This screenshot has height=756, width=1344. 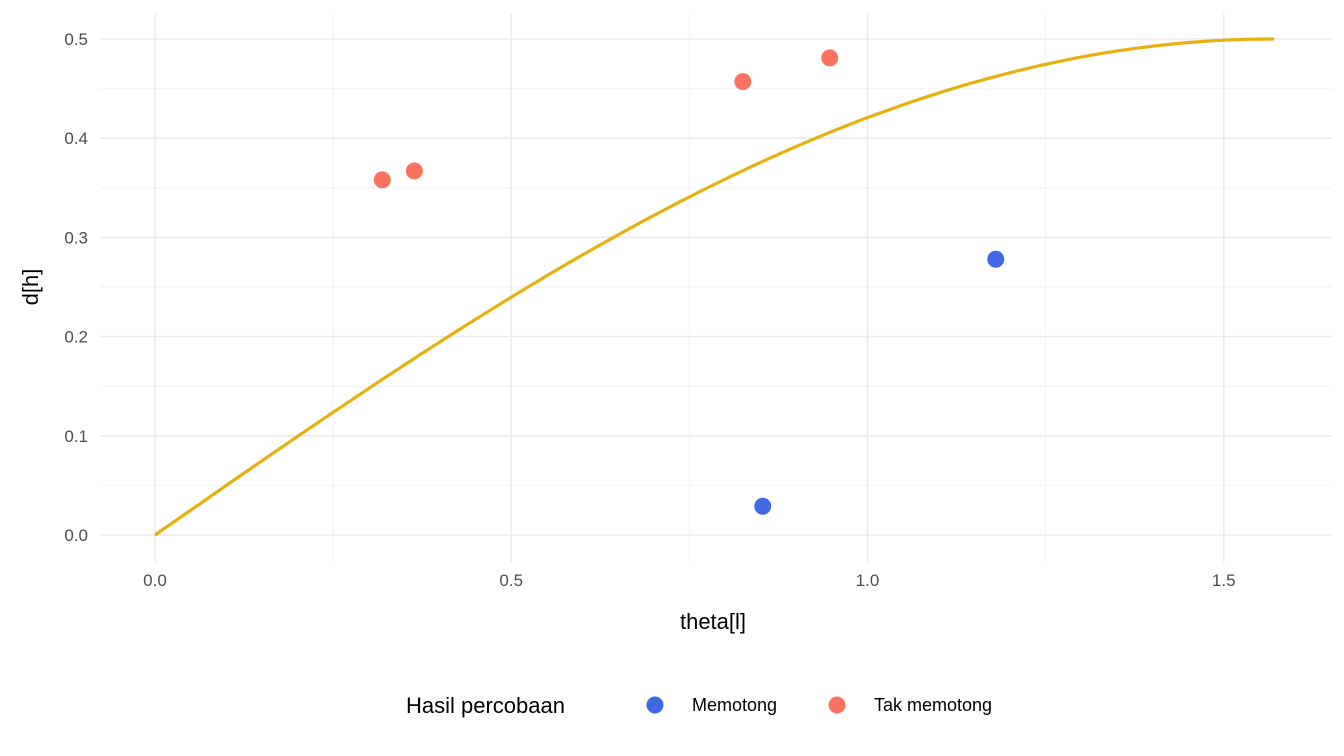 What do you see at coordinates (485, 705) in the screenshot?
I see `legend-title: Hasil percobaan` at bounding box center [485, 705].